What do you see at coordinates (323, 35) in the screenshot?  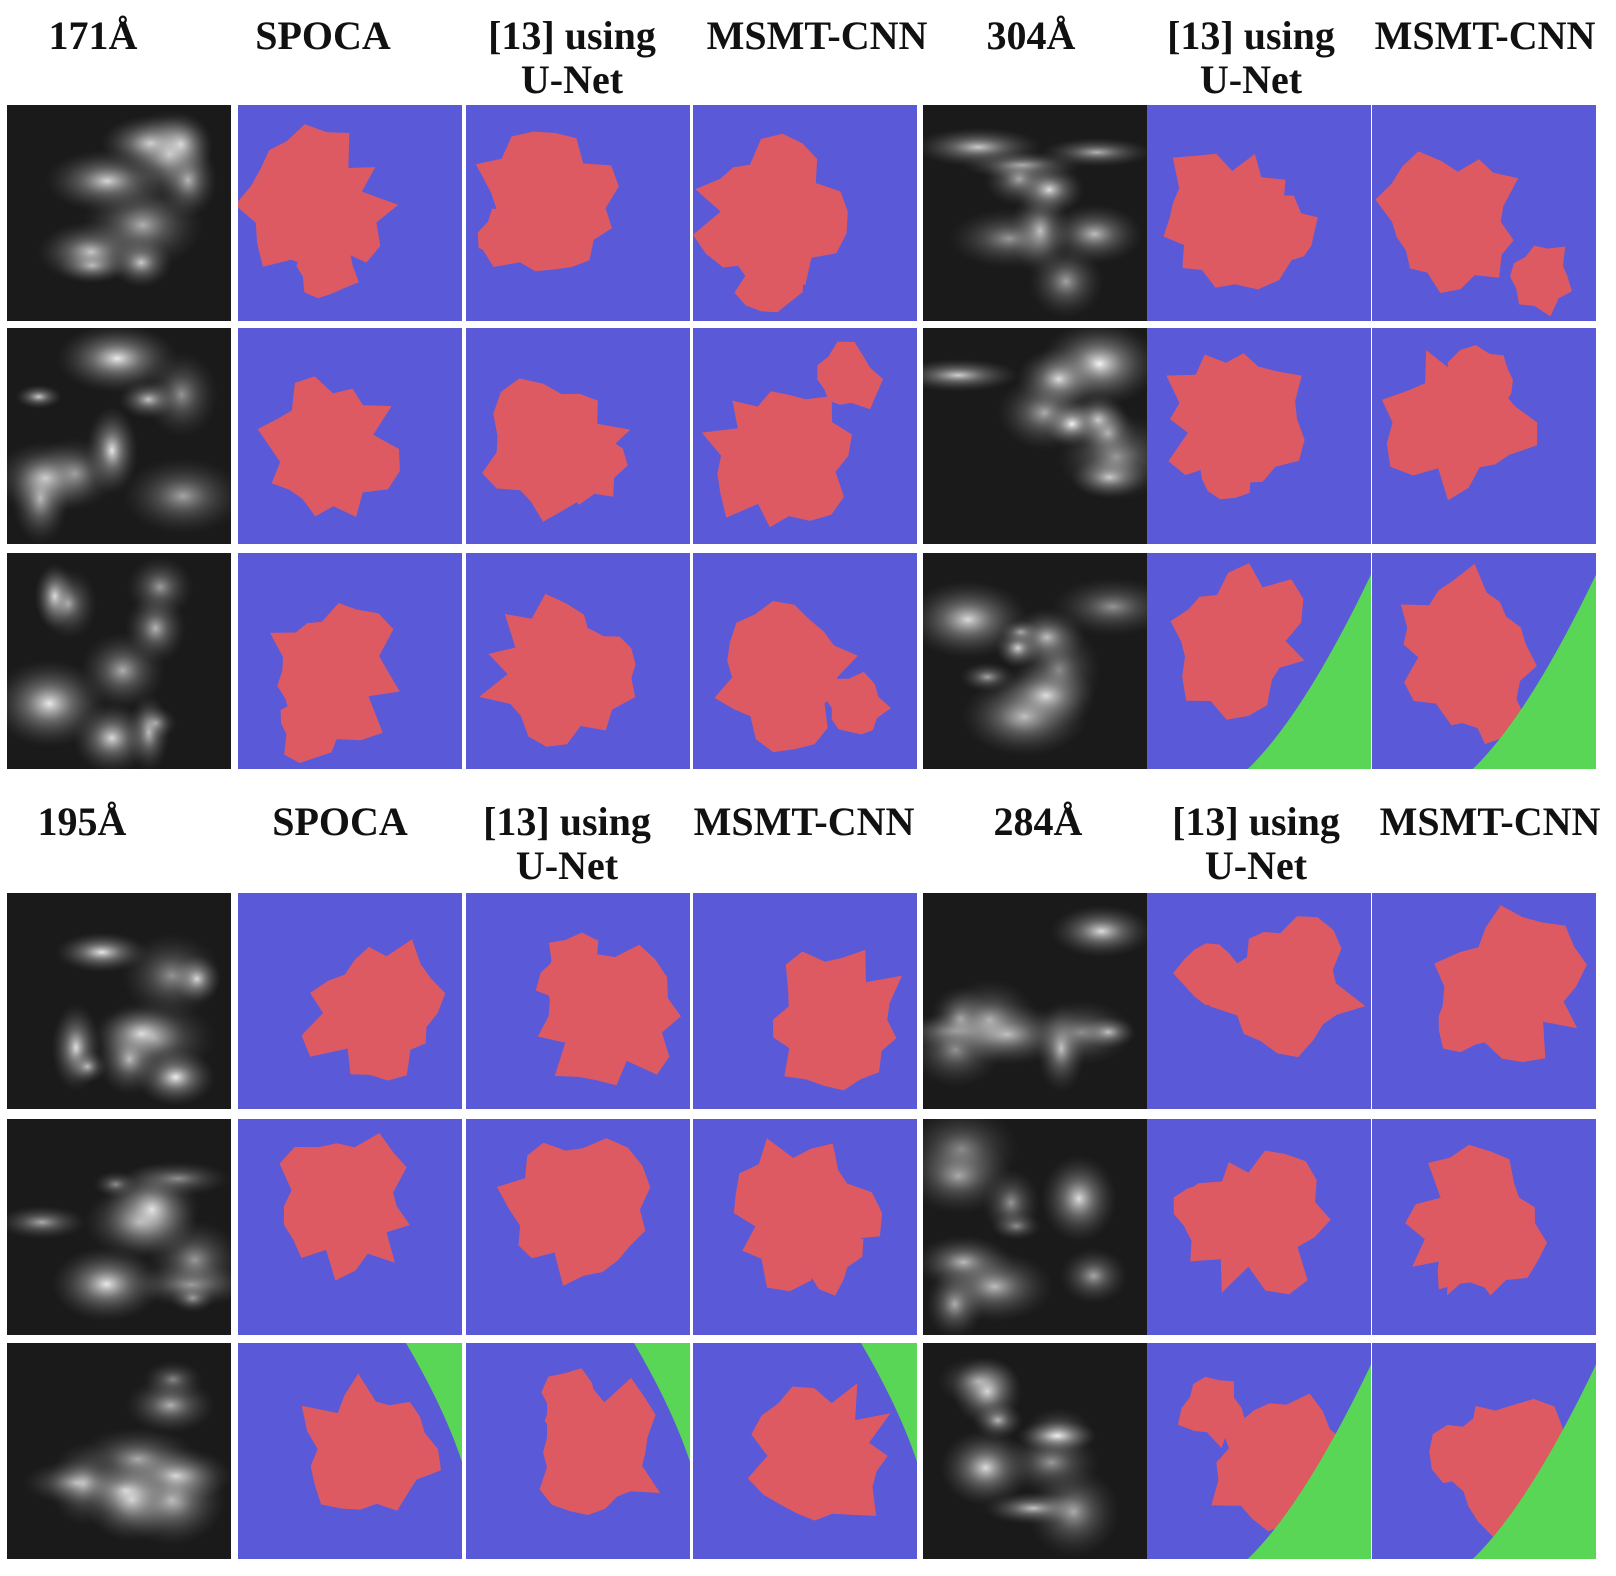 I see `method-label: SPOCA` at bounding box center [323, 35].